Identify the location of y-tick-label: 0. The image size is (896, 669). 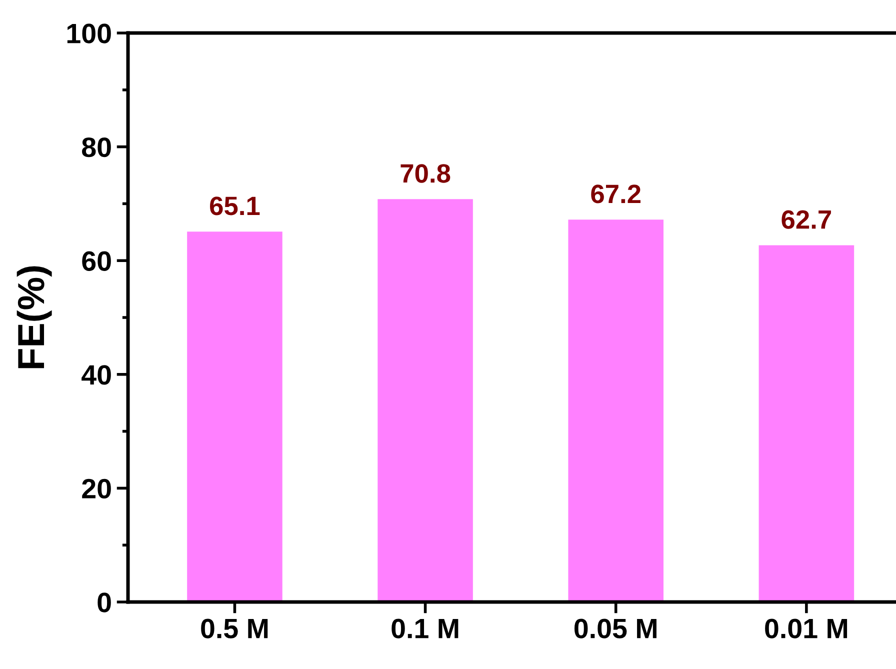
(104, 602).